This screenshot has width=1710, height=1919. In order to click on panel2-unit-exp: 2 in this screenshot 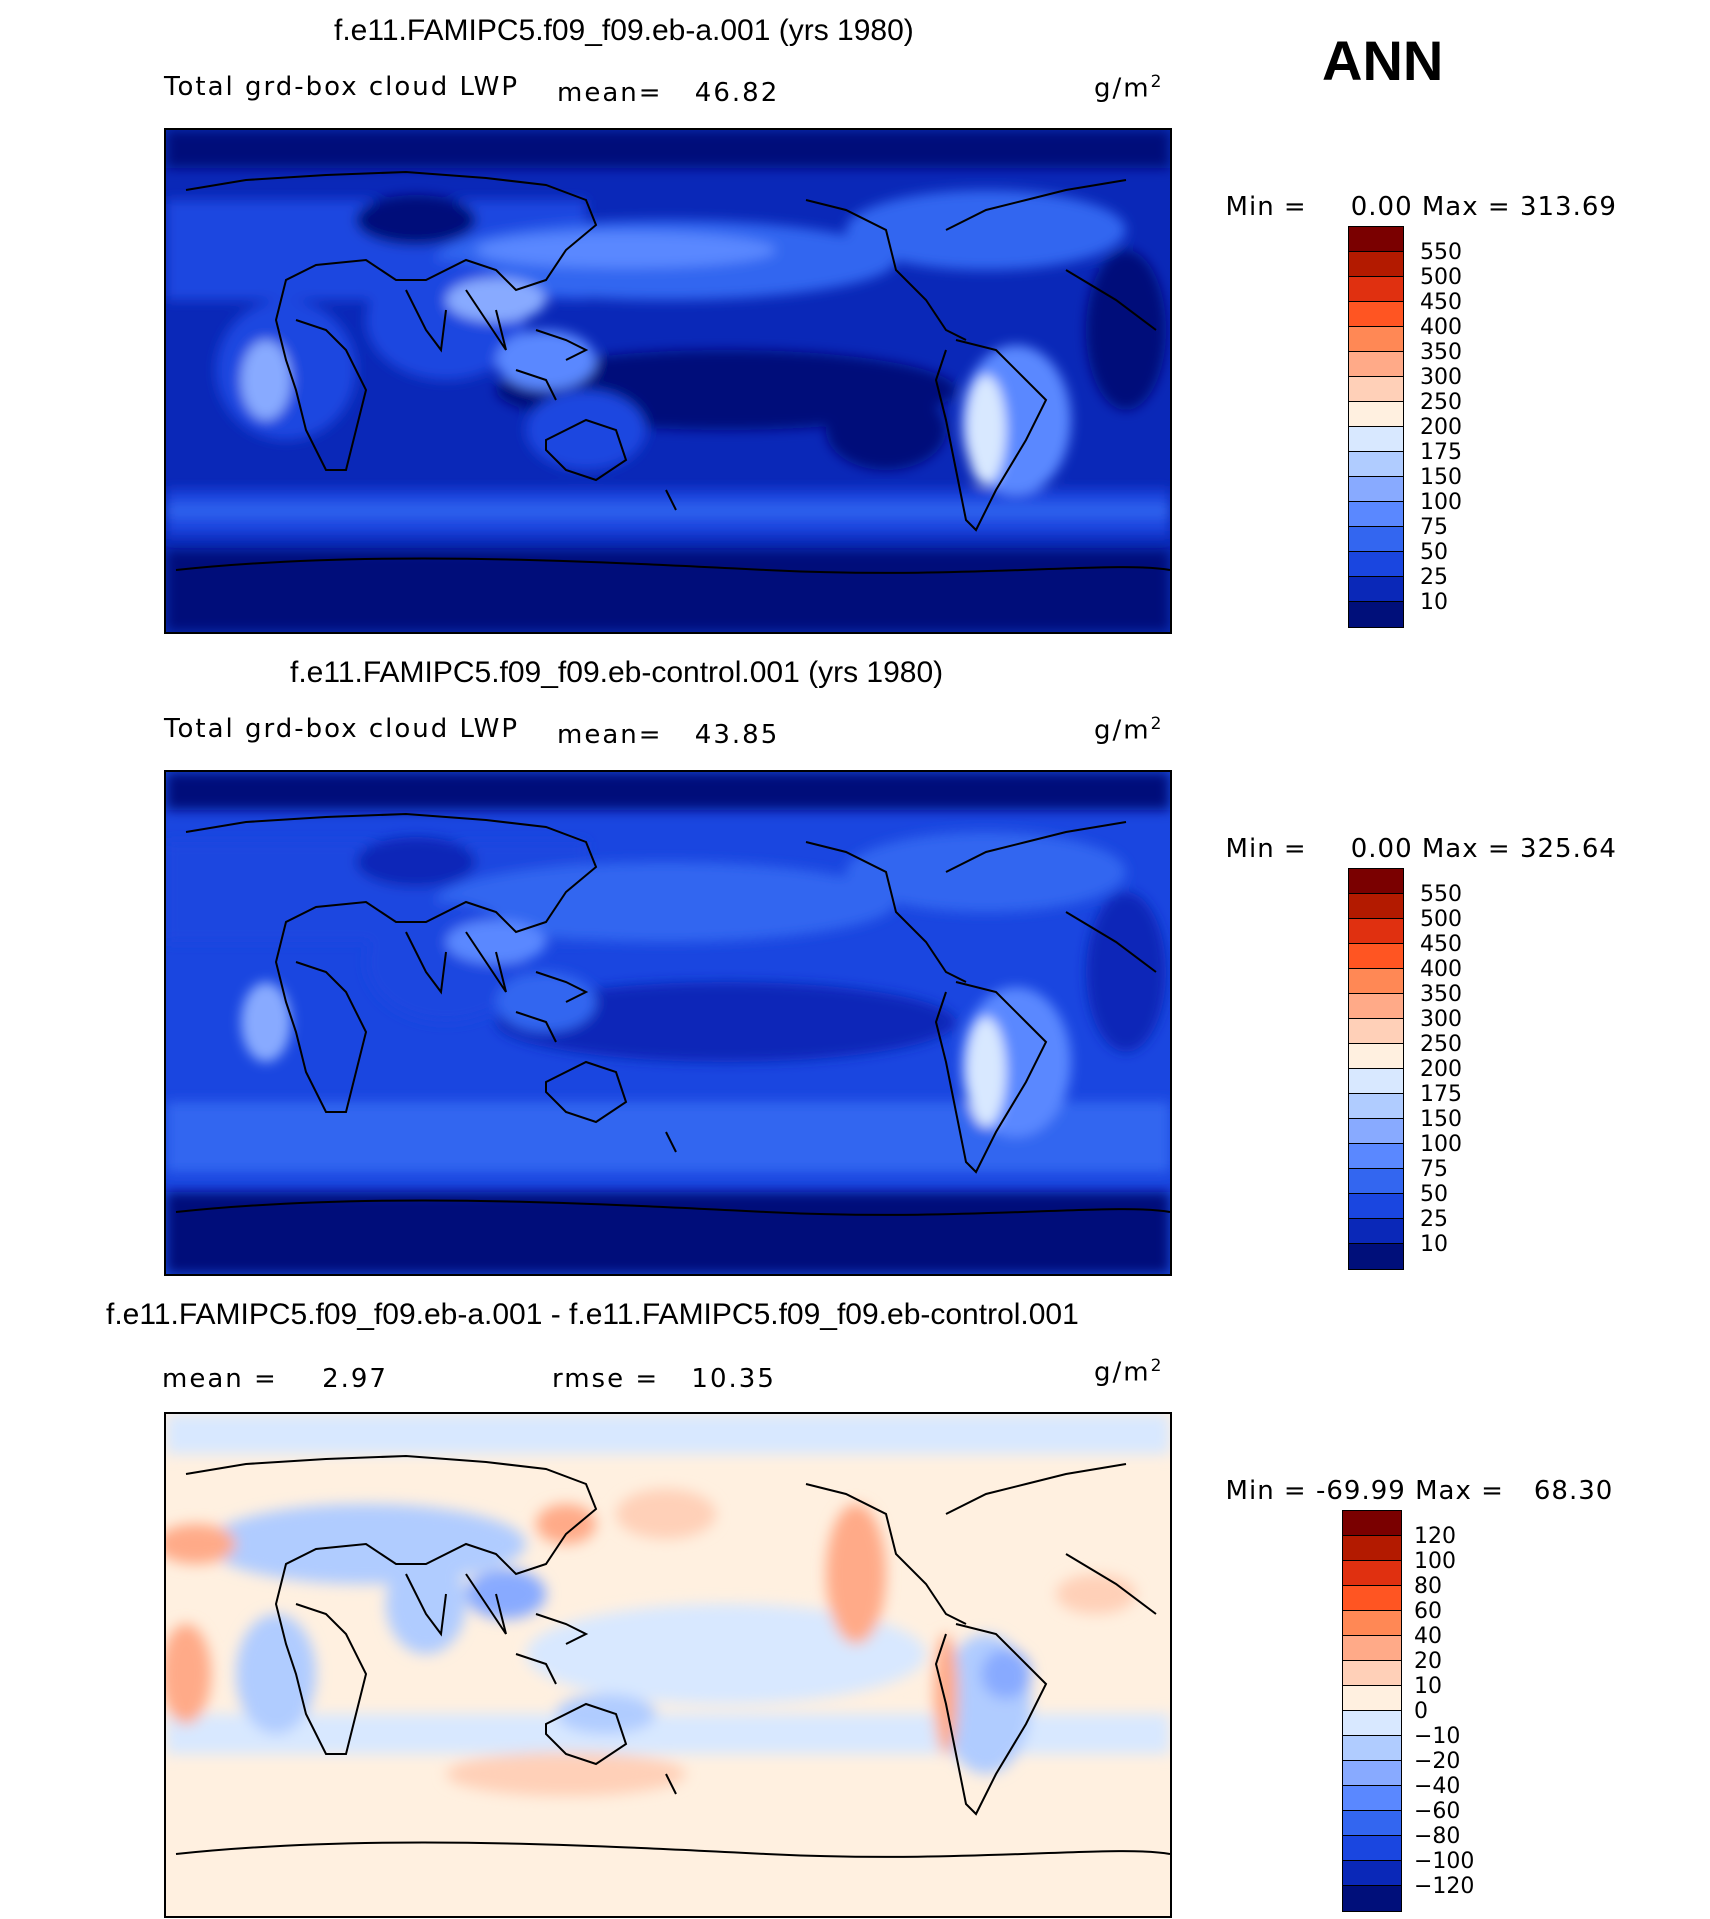, I will do `click(1157, 724)`.